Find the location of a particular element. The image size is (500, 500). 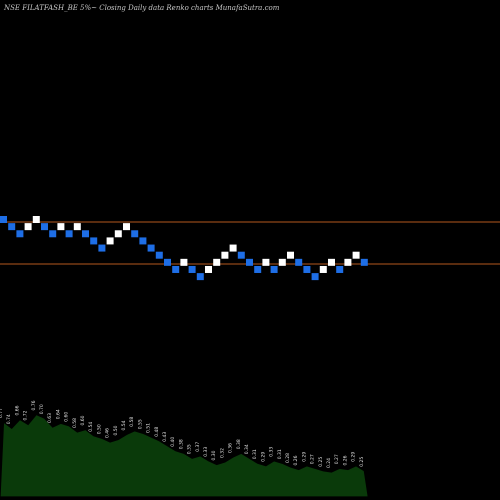

volume-area is located at coordinates (184, 455).